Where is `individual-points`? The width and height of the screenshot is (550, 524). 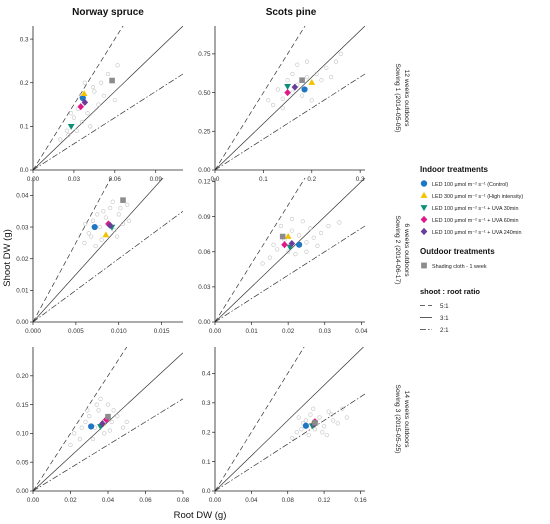 individual-points is located at coordinates (89, 102).